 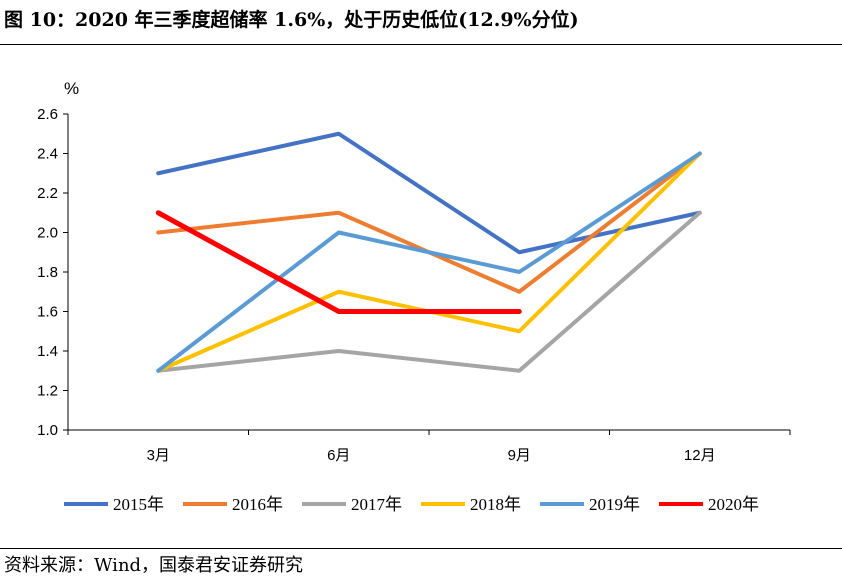 What do you see at coordinates (47, 233) in the screenshot?
I see `y-tick-label: 2.0` at bounding box center [47, 233].